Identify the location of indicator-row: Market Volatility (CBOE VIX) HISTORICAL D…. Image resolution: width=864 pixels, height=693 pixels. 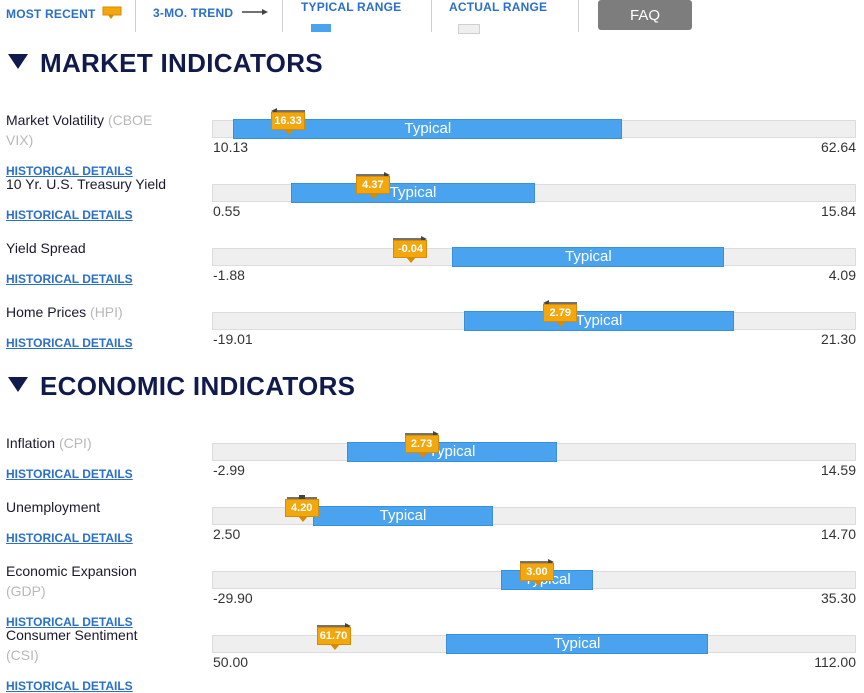
(432, 143).